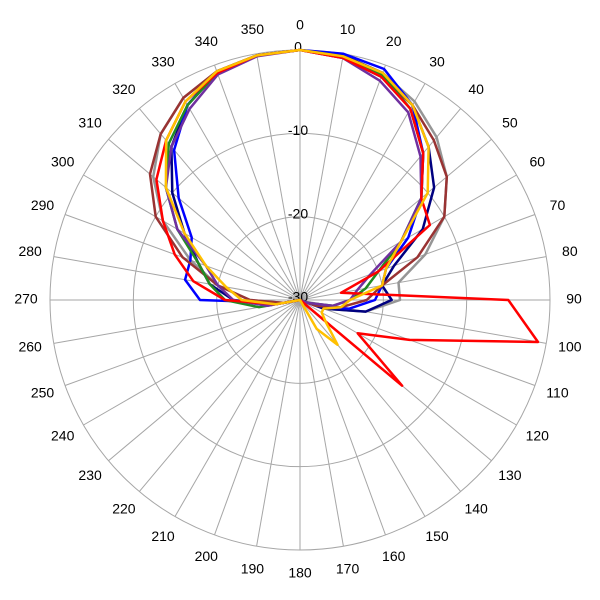 This screenshot has width=600, height=600. I want to click on angle-label: 180, so click(300, 573).